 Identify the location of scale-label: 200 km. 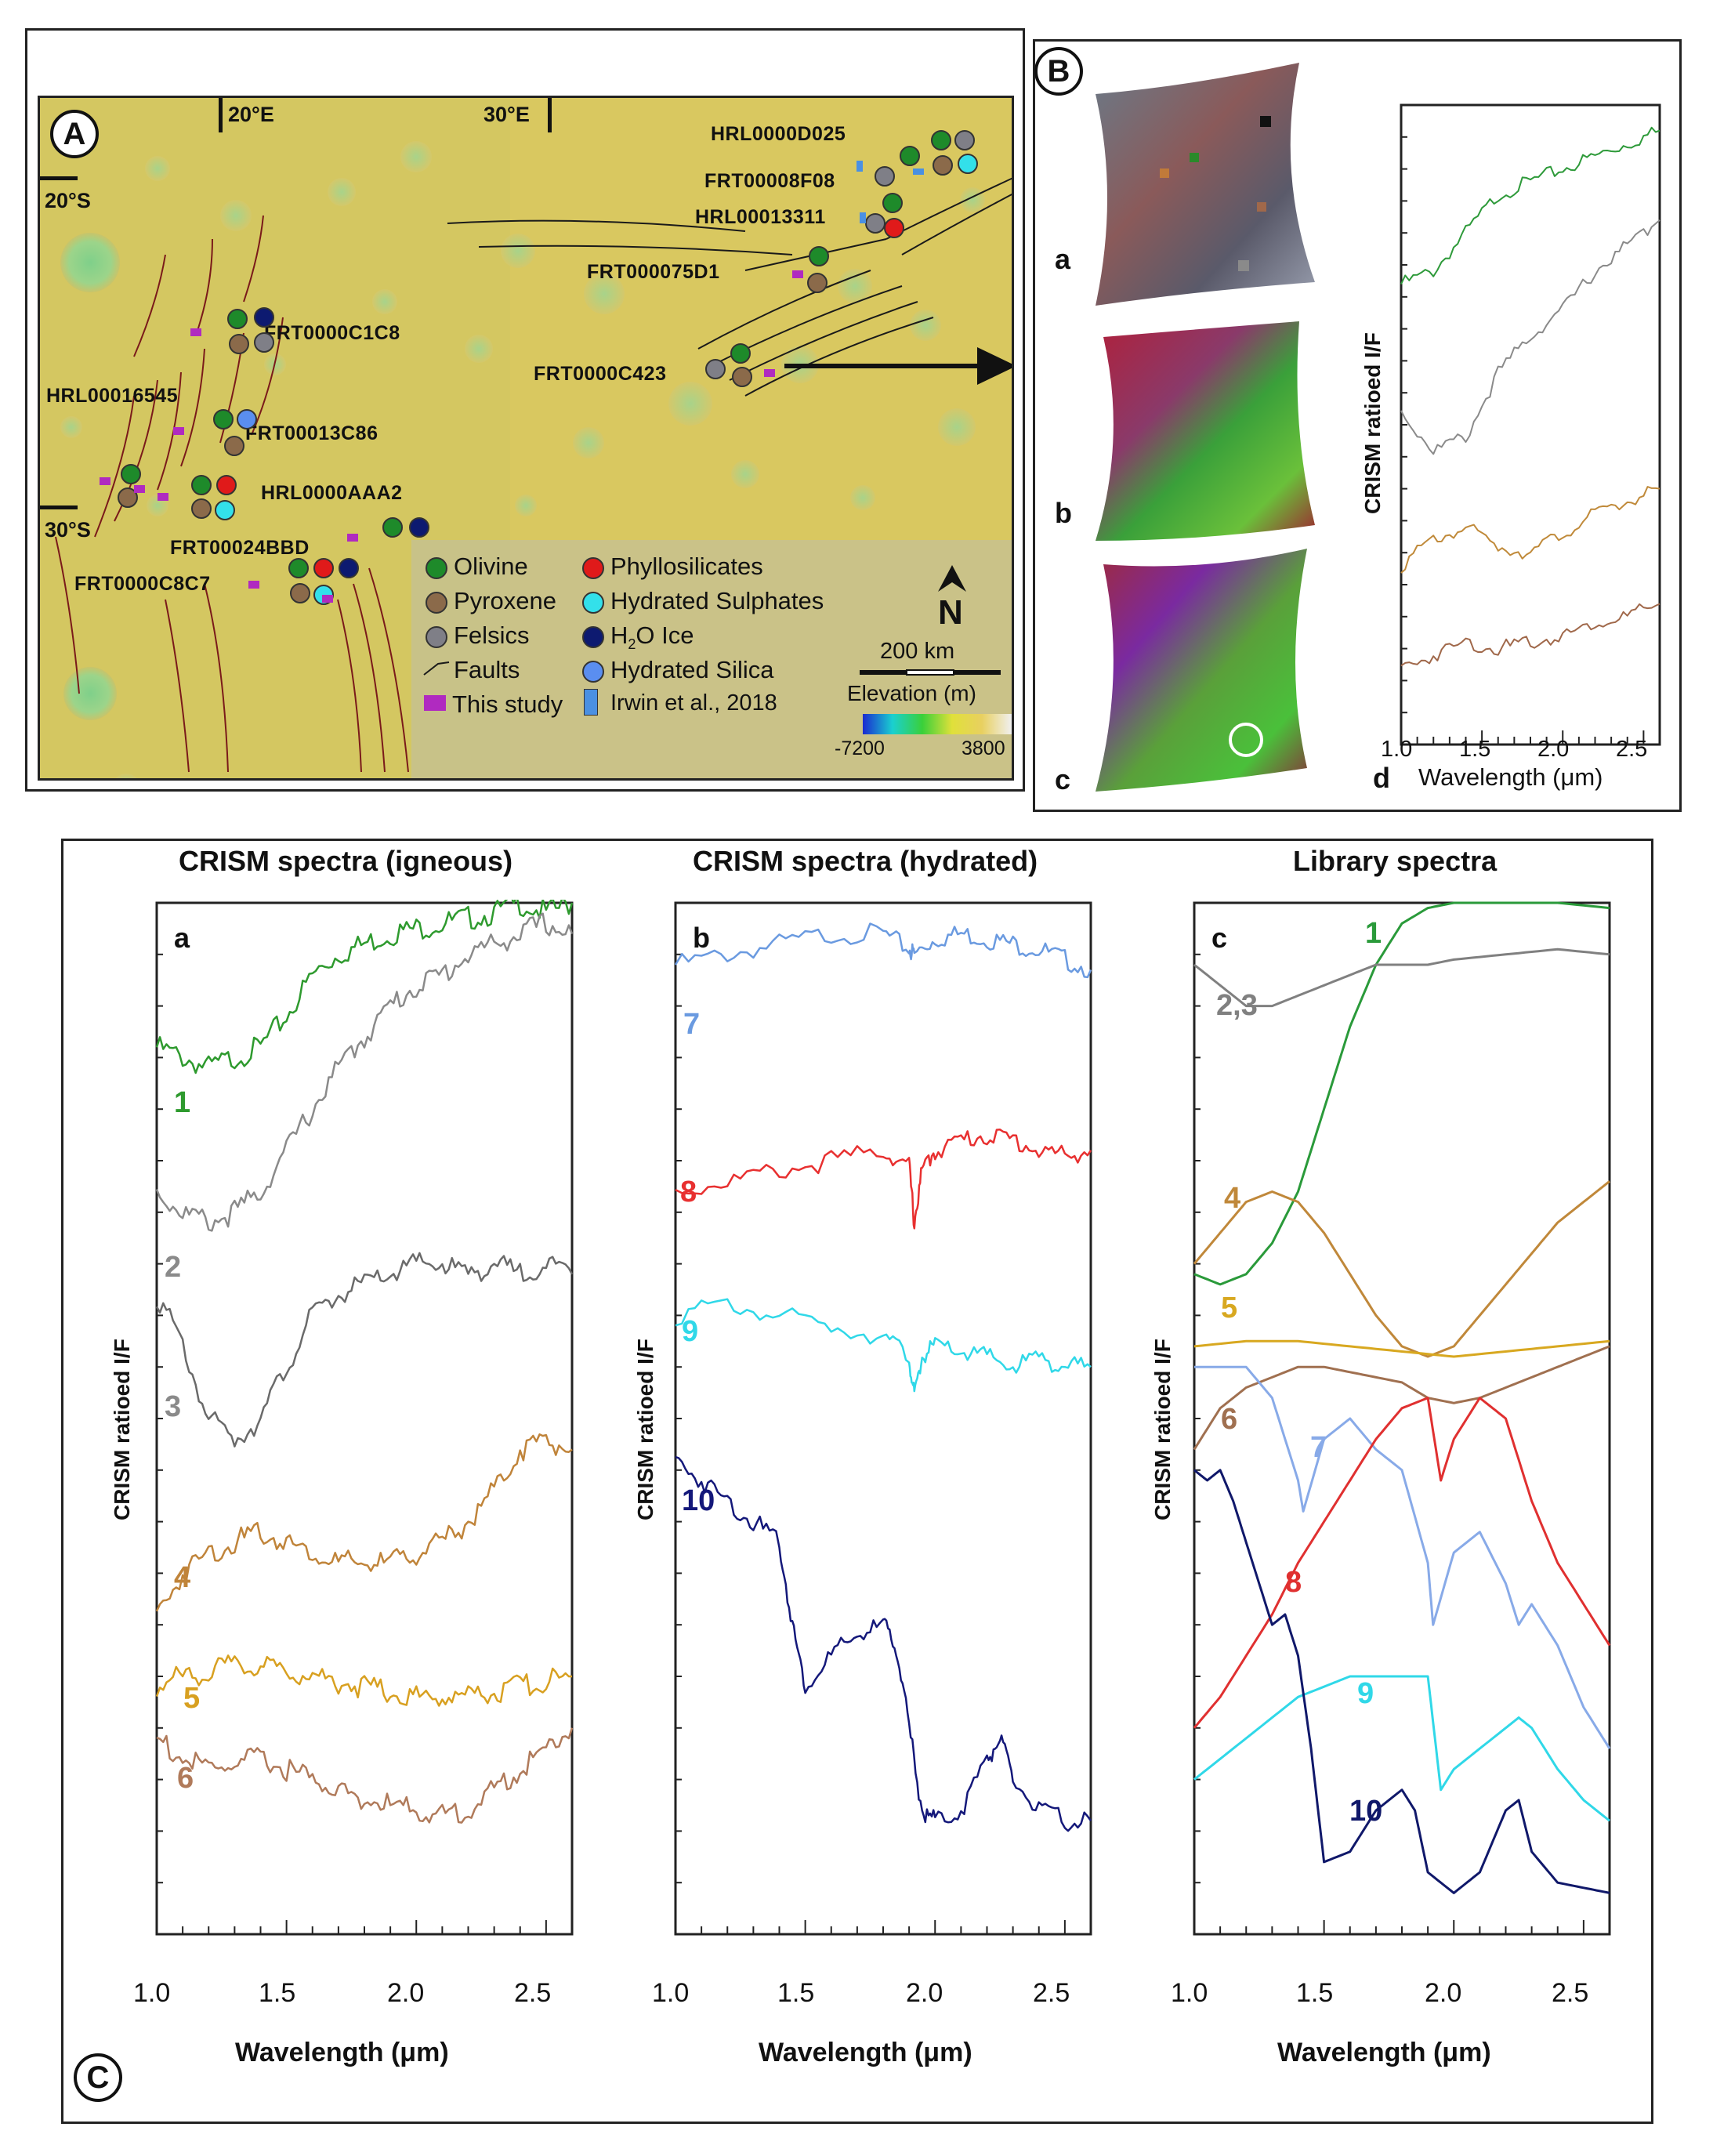
(917, 651).